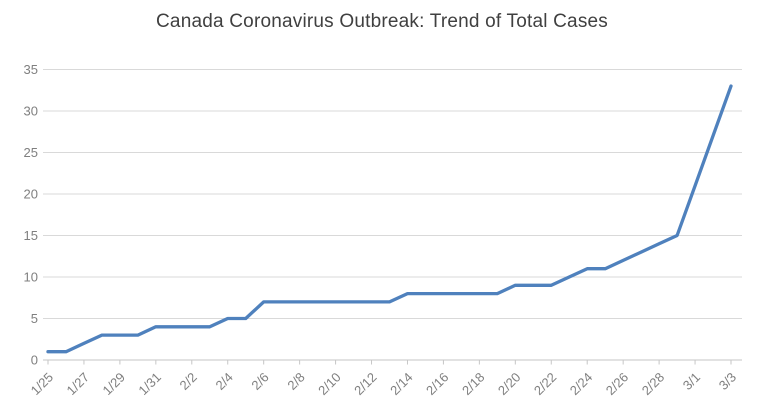  I want to click on x-tick-label: 2/12, so click(365, 384).